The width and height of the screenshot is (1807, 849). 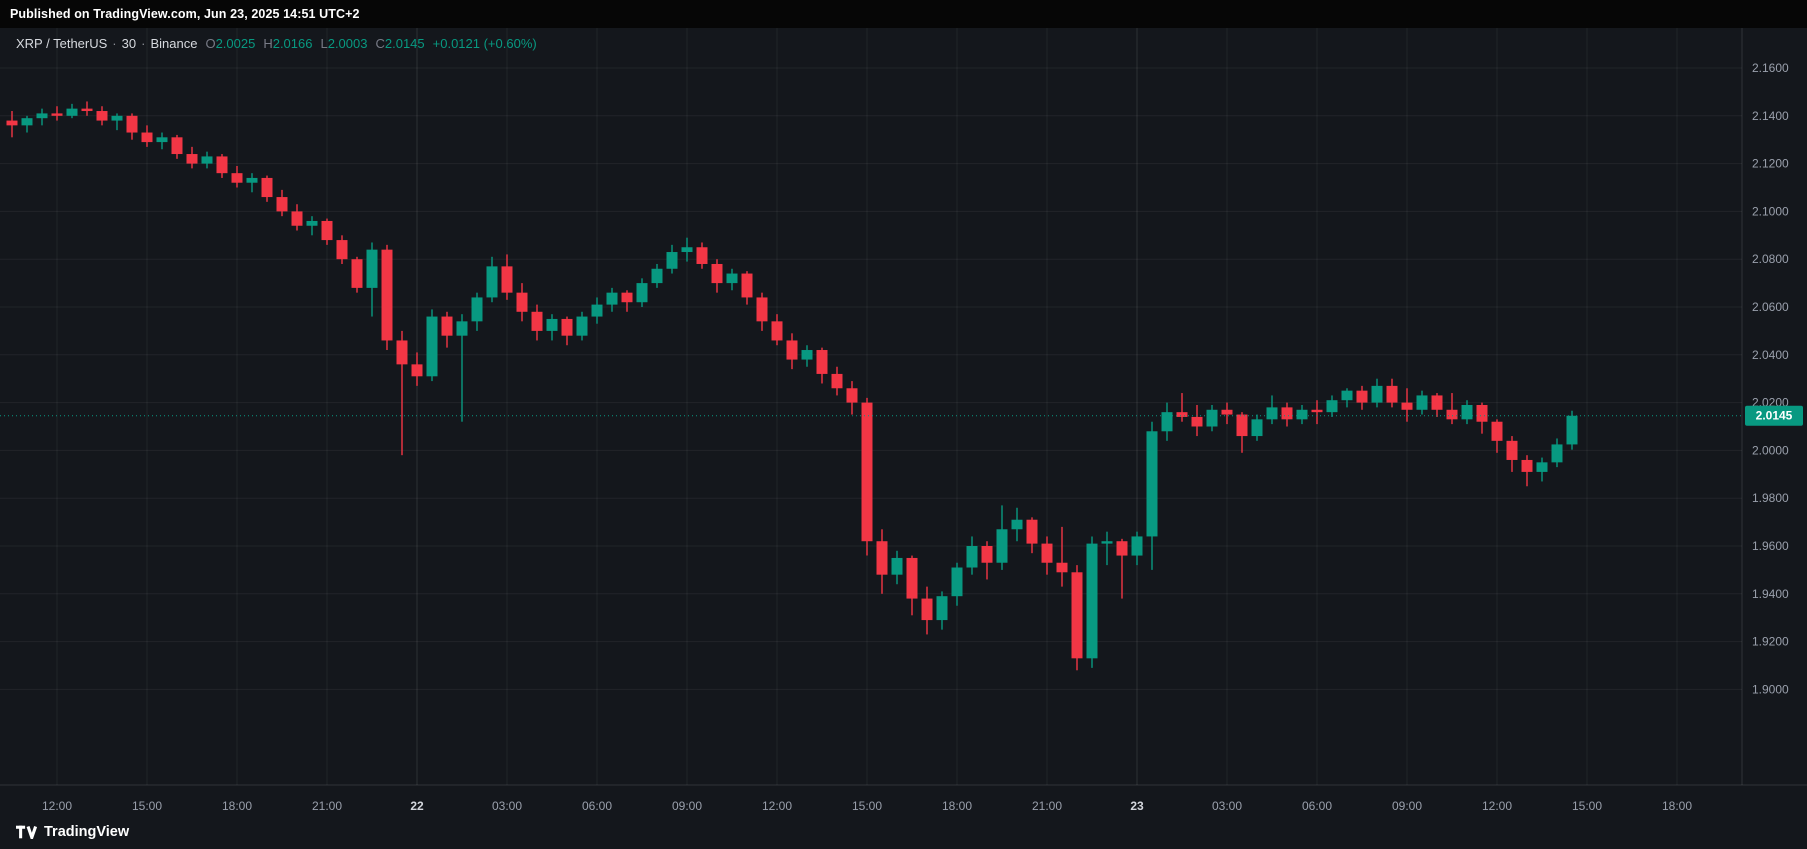 I want to click on tradingview-logo-icon, so click(x=26, y=832).